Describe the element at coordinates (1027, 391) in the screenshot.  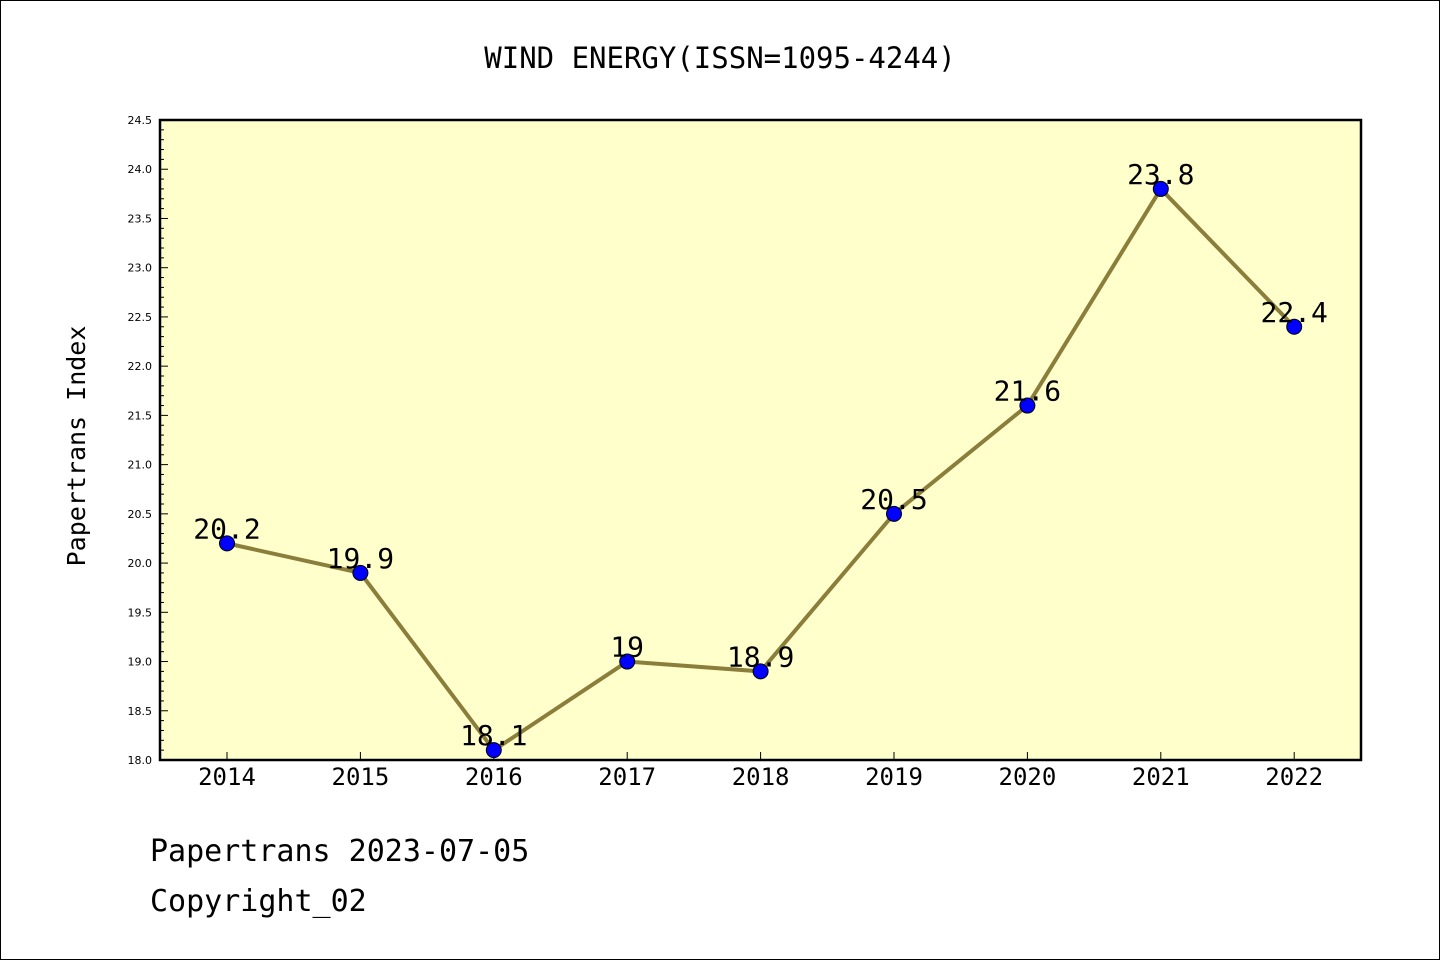
I see `data-label: 21.6` at that location.